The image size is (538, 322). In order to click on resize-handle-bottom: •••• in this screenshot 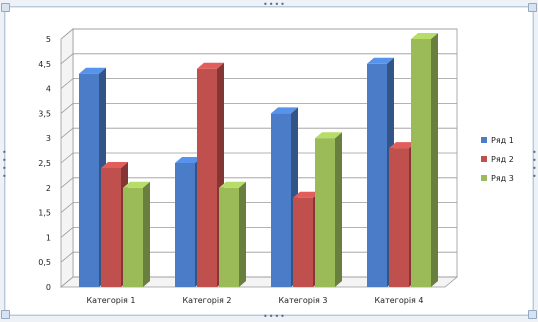, I will do `click(274, 316)`.